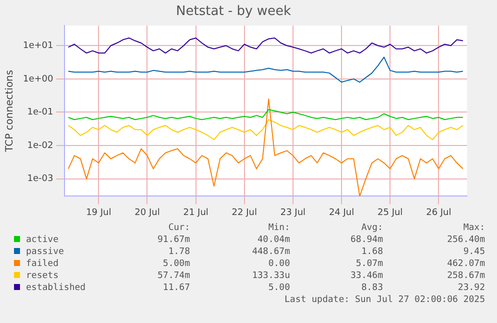 The width and height of the screenshot is (497, 323). I want to click on text: 68.94m, so click(366, 240).